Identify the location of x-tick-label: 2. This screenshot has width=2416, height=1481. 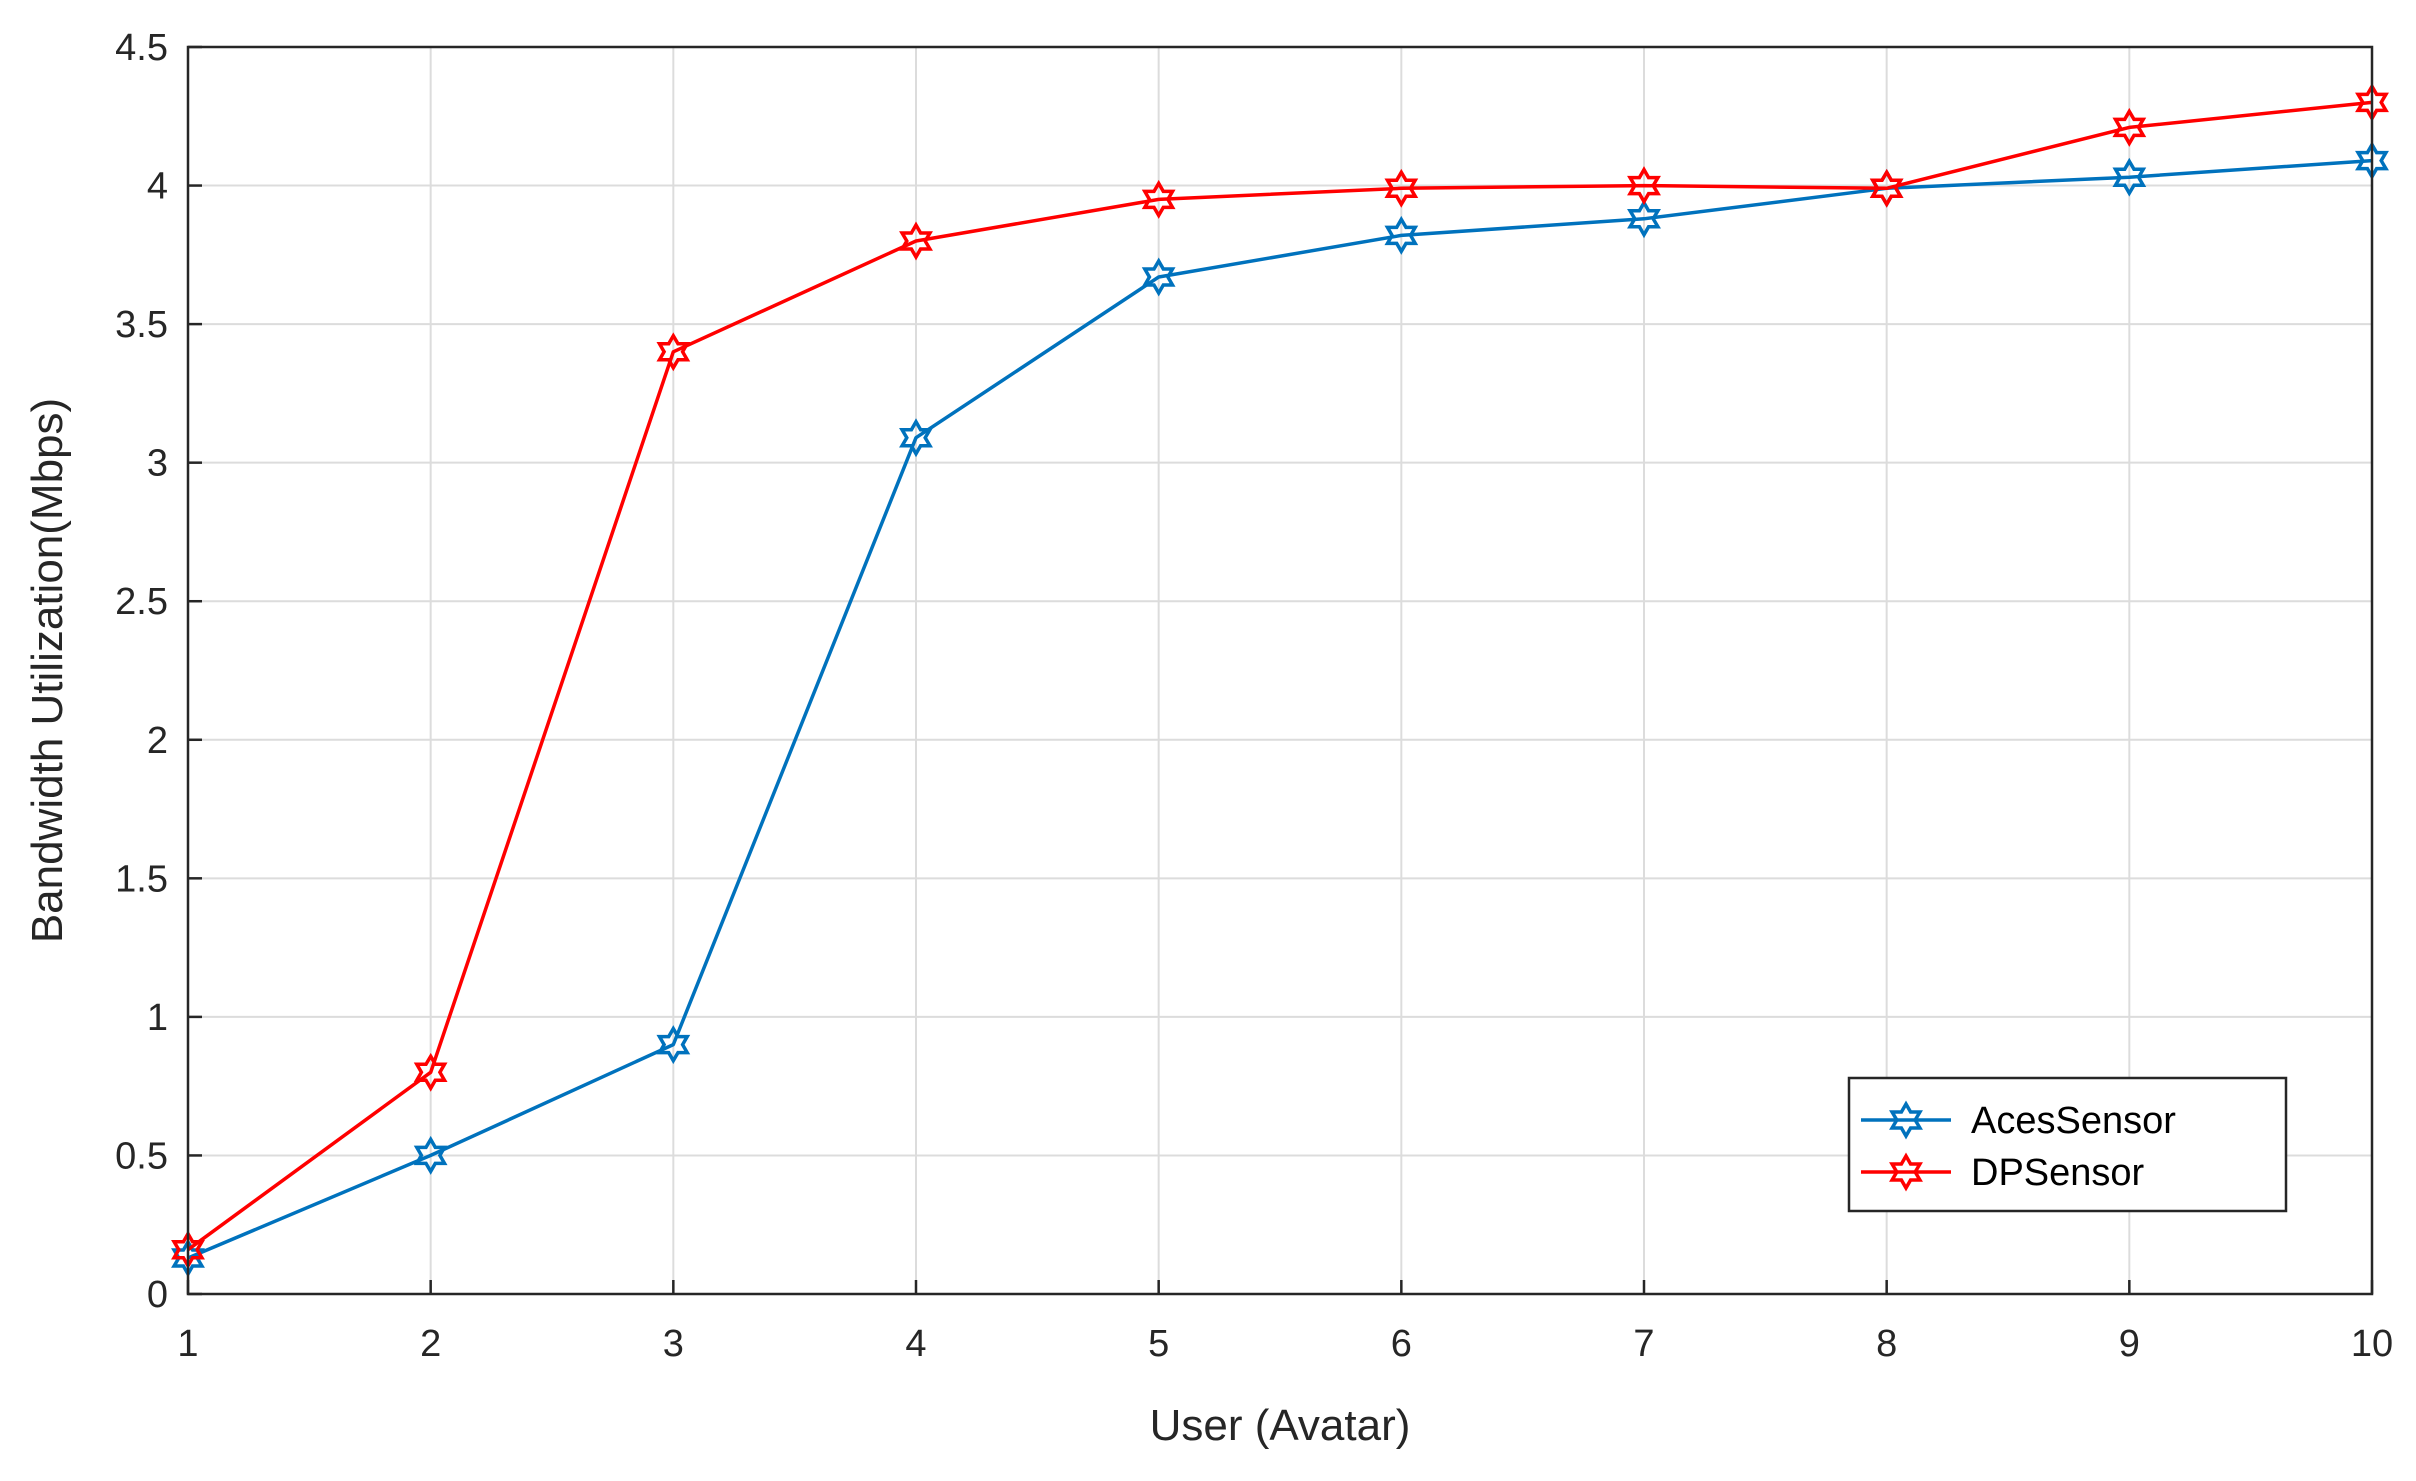
(430, 1344).